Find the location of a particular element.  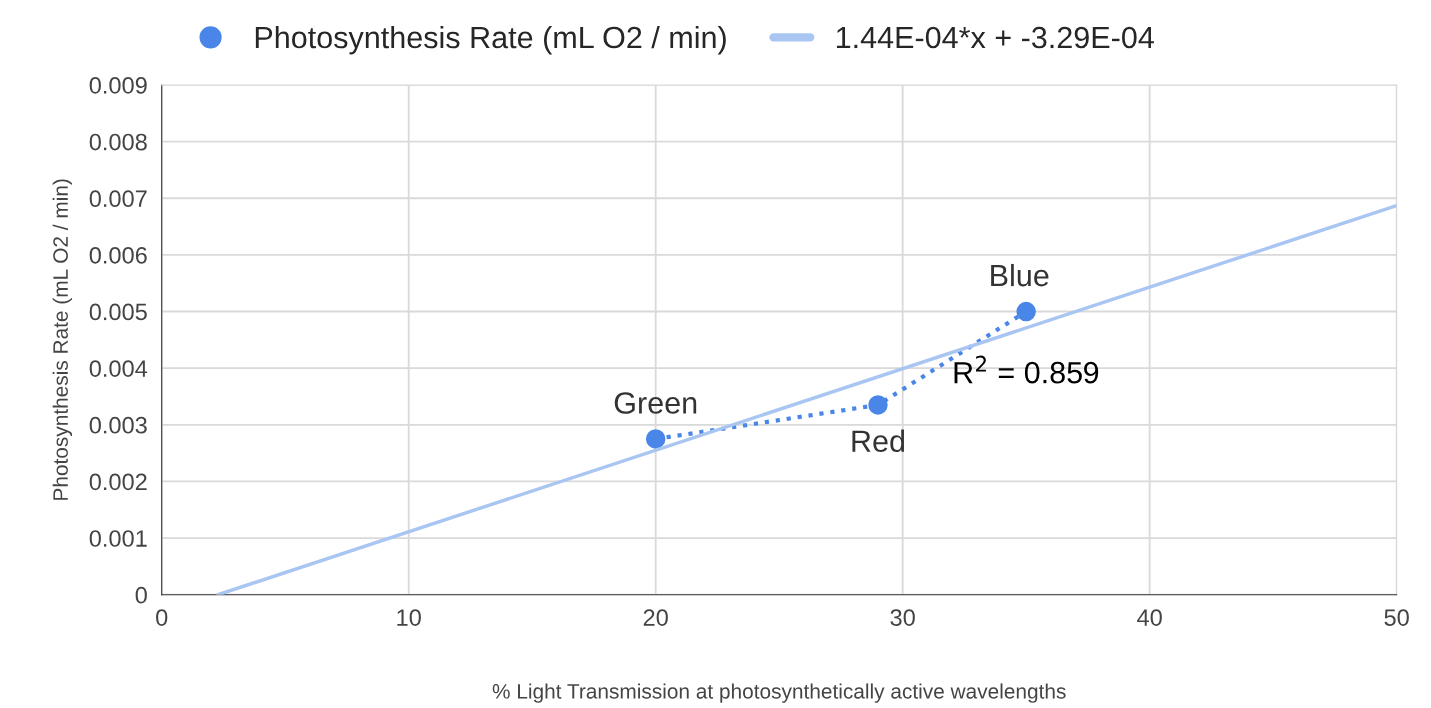

legend-label: Photosynthesis Rate (mL O2 / min) is located at coordinates (490, 40).